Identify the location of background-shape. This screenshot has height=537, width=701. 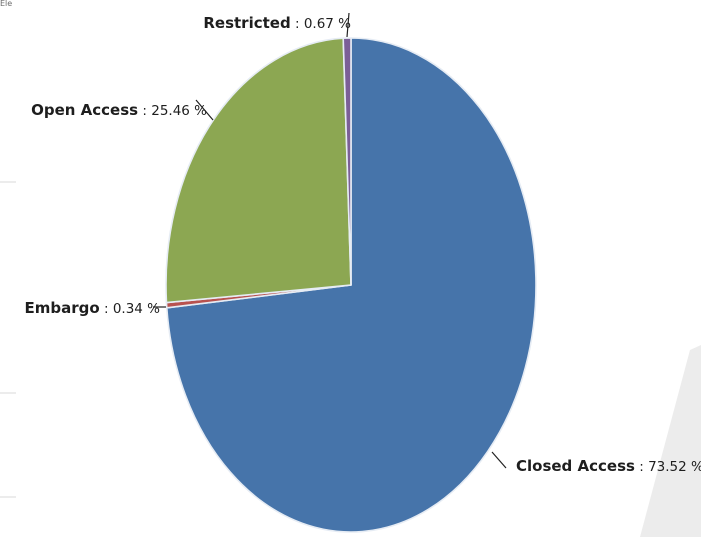
(670, 441).